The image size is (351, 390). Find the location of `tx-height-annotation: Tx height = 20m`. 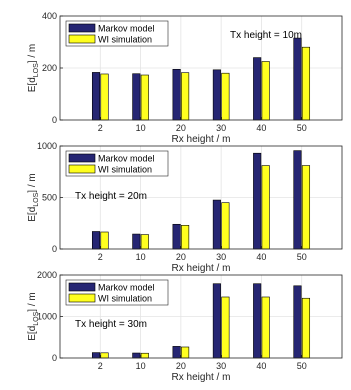

tx-height-annotation: Tx height = 20m is located at coordinates (111, 196).